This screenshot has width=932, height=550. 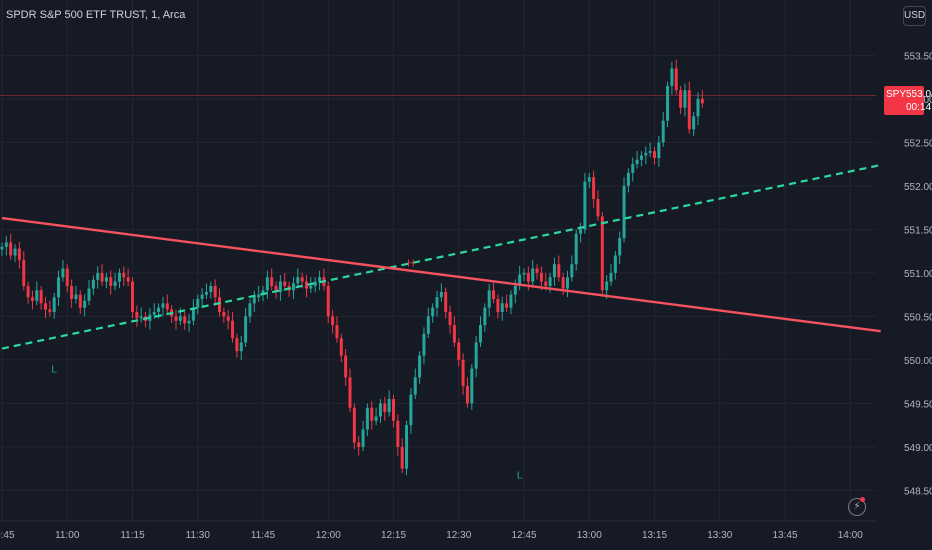 I want to click on time-tick-label: 11:30, so click(x=198, y=535).